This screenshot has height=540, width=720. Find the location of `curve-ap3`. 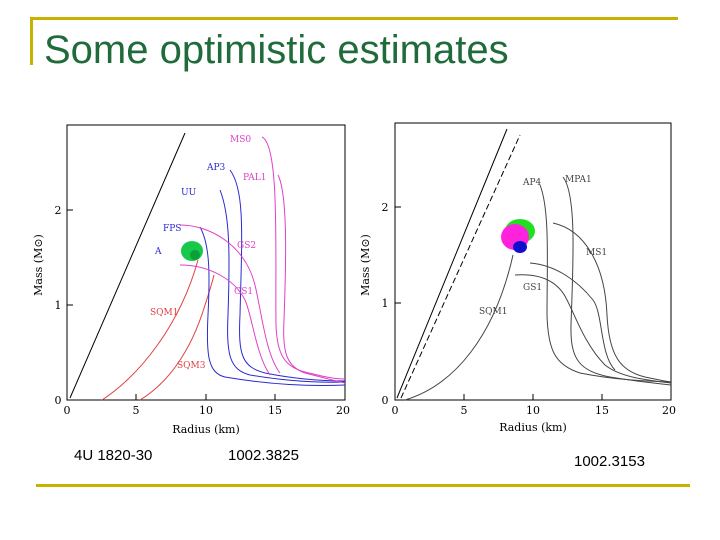

curve-ap3 is located at coordinates (287, 275).